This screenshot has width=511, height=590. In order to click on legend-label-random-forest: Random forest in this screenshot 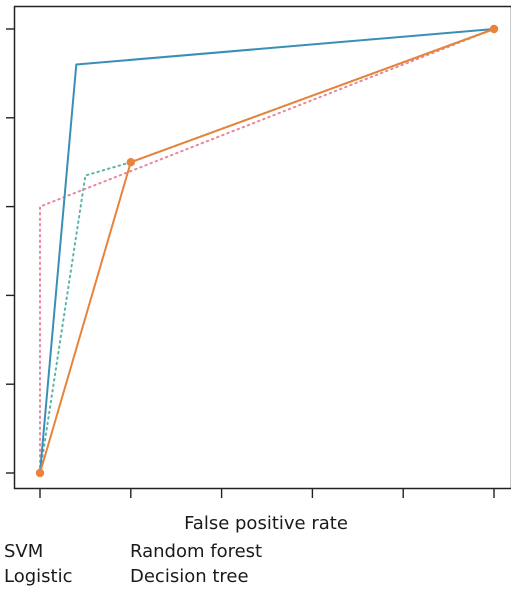, I will do `click(196, 551)`.